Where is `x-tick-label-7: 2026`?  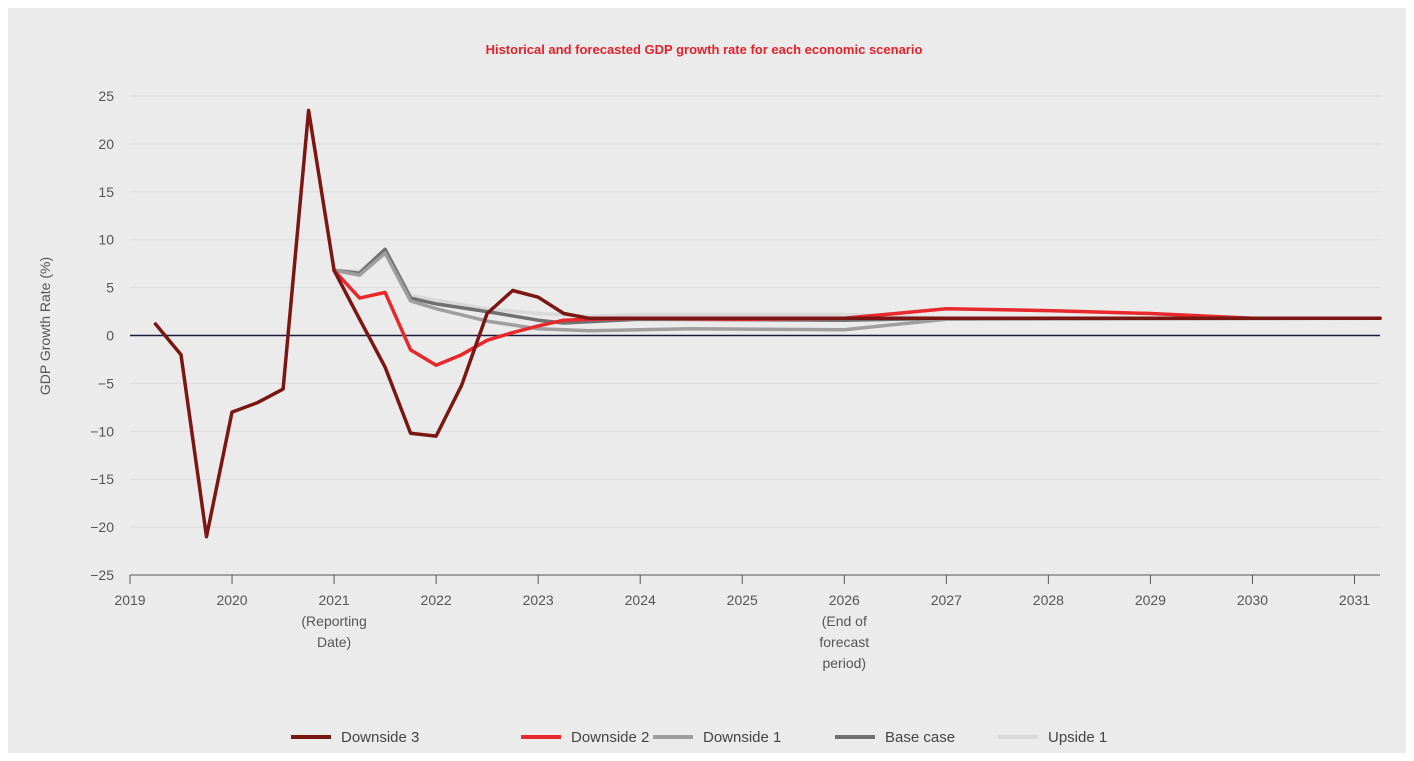 x-tick-label-7: 2026 is located at coordinates (844, 600).